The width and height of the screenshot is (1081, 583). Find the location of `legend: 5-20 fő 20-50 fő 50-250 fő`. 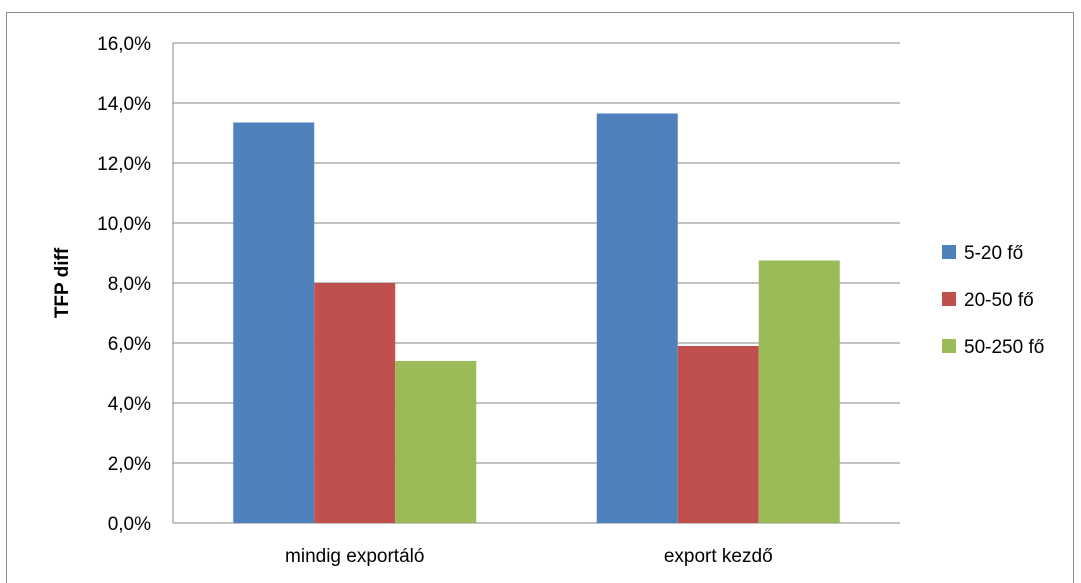

legend: 5-20 fő 20-50 fő 50-250 fő is located at coordinates (993, 300).